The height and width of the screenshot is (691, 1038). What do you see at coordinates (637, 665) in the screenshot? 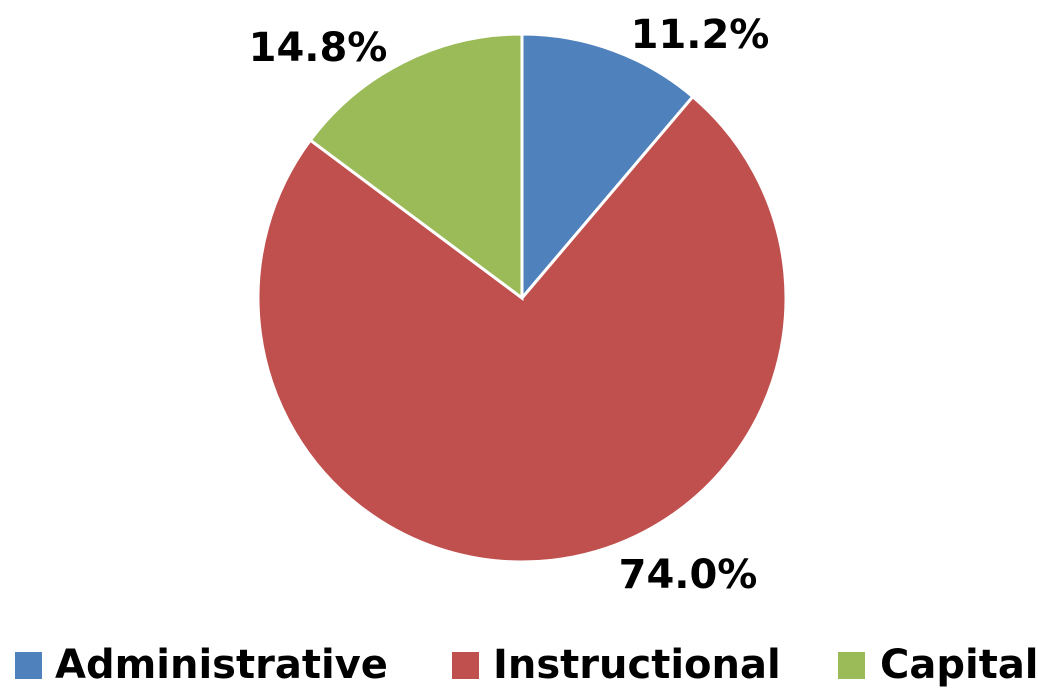
I see `legend-label: Instructional` at bounding box center [637, 665].